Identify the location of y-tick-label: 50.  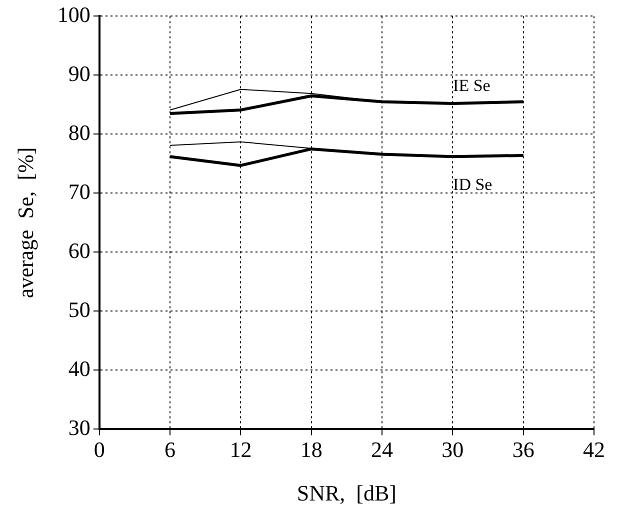
(79, 309).